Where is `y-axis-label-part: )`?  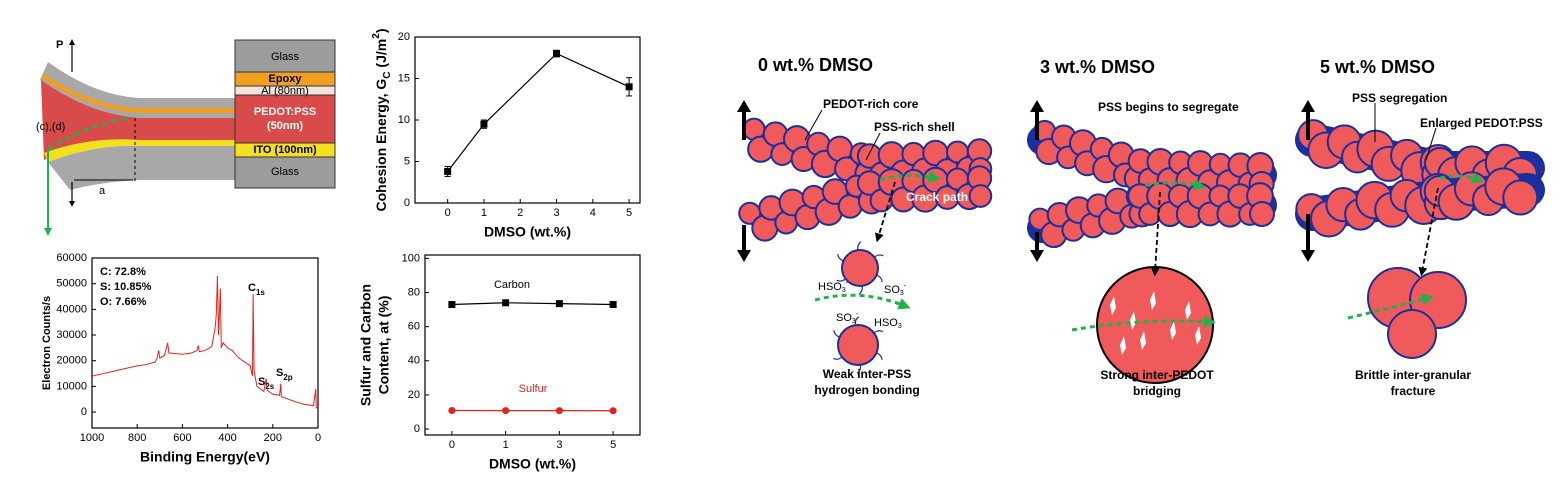
y-axis-label-part: ) is located at coordinates (381, 30).